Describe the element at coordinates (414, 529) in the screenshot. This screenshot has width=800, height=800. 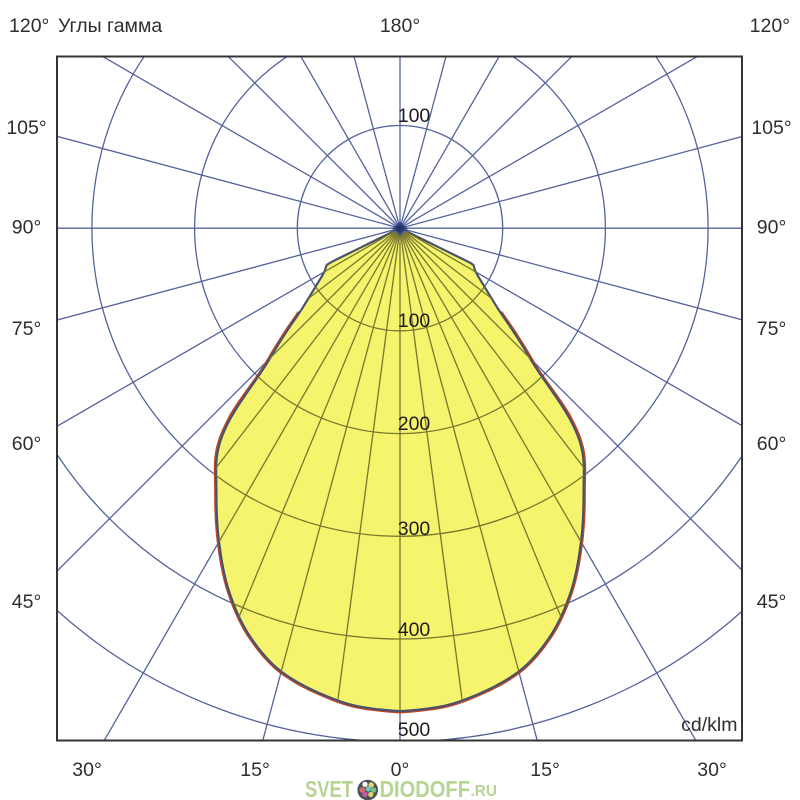
I see `svg-text: 300` at that location.